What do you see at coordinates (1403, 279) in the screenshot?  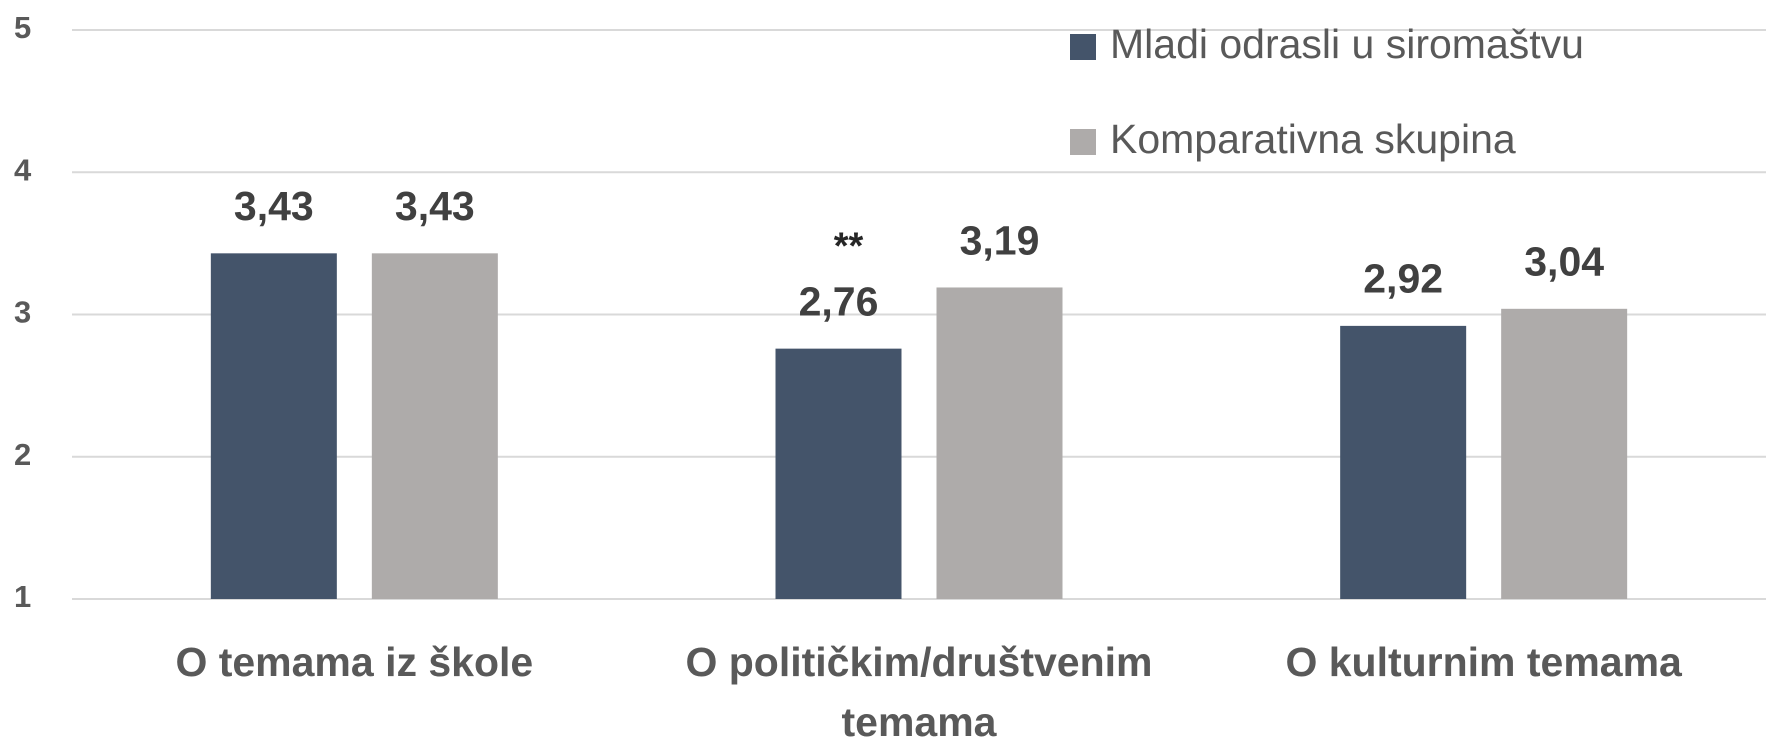 I see `value-label: 2,92` at bounding box center [1403, 279].